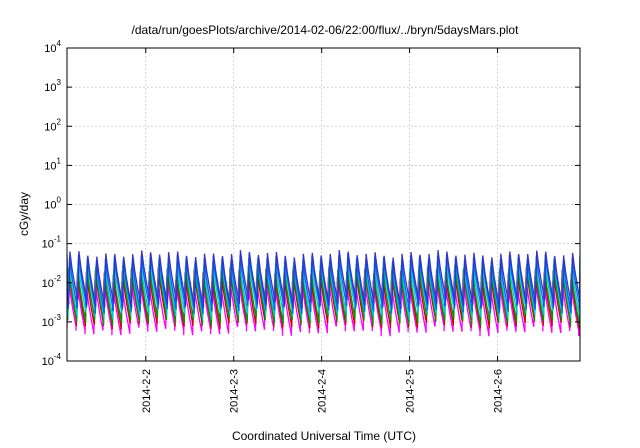 Image resolution: width=640 pixels, height=448 pixels. I want to click on x-tick-label: 2014-2-6, so click(499, 391).